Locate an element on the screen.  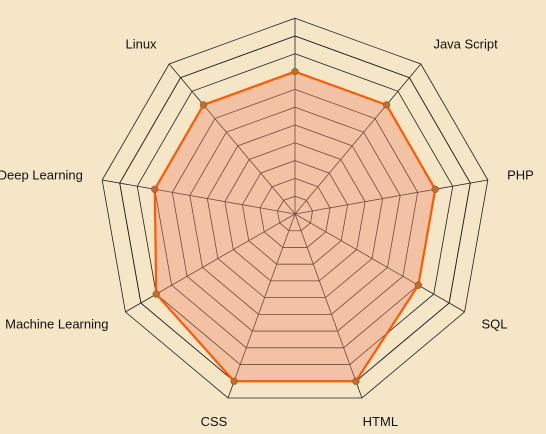
axis-label-4: HTML is located at coordinates (380, 421).